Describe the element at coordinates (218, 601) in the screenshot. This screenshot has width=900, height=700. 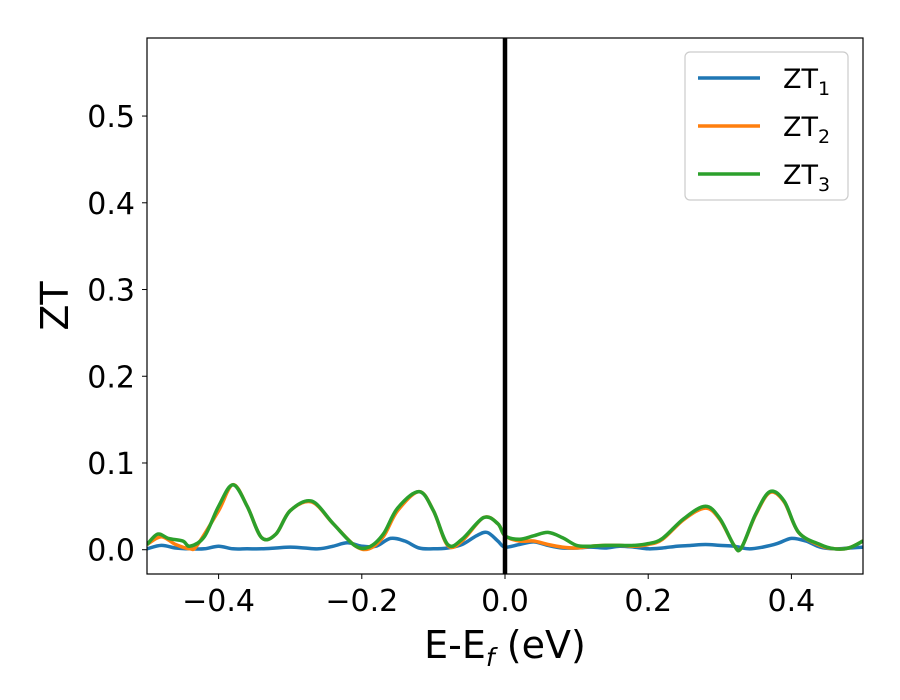
I see `x-tick-label: −0.4` at that location.